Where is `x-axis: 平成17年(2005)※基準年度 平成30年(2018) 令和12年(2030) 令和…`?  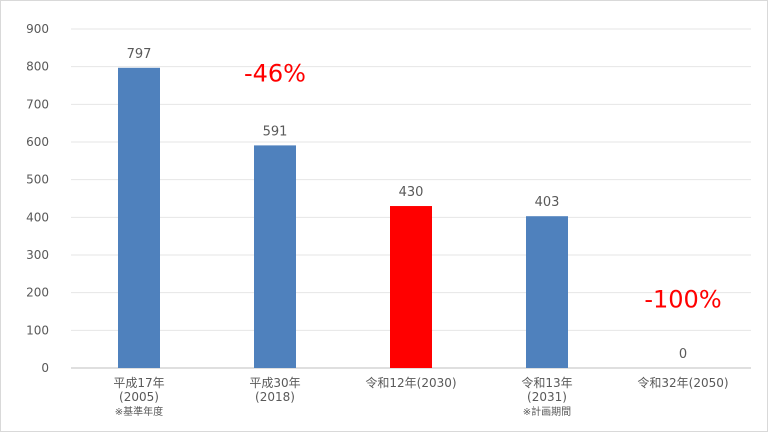
x-axis: 平成17年(2005)※基準年度 平成30年(2018) 令和12年(2030) 令和… is located at coordinates (420, 396).